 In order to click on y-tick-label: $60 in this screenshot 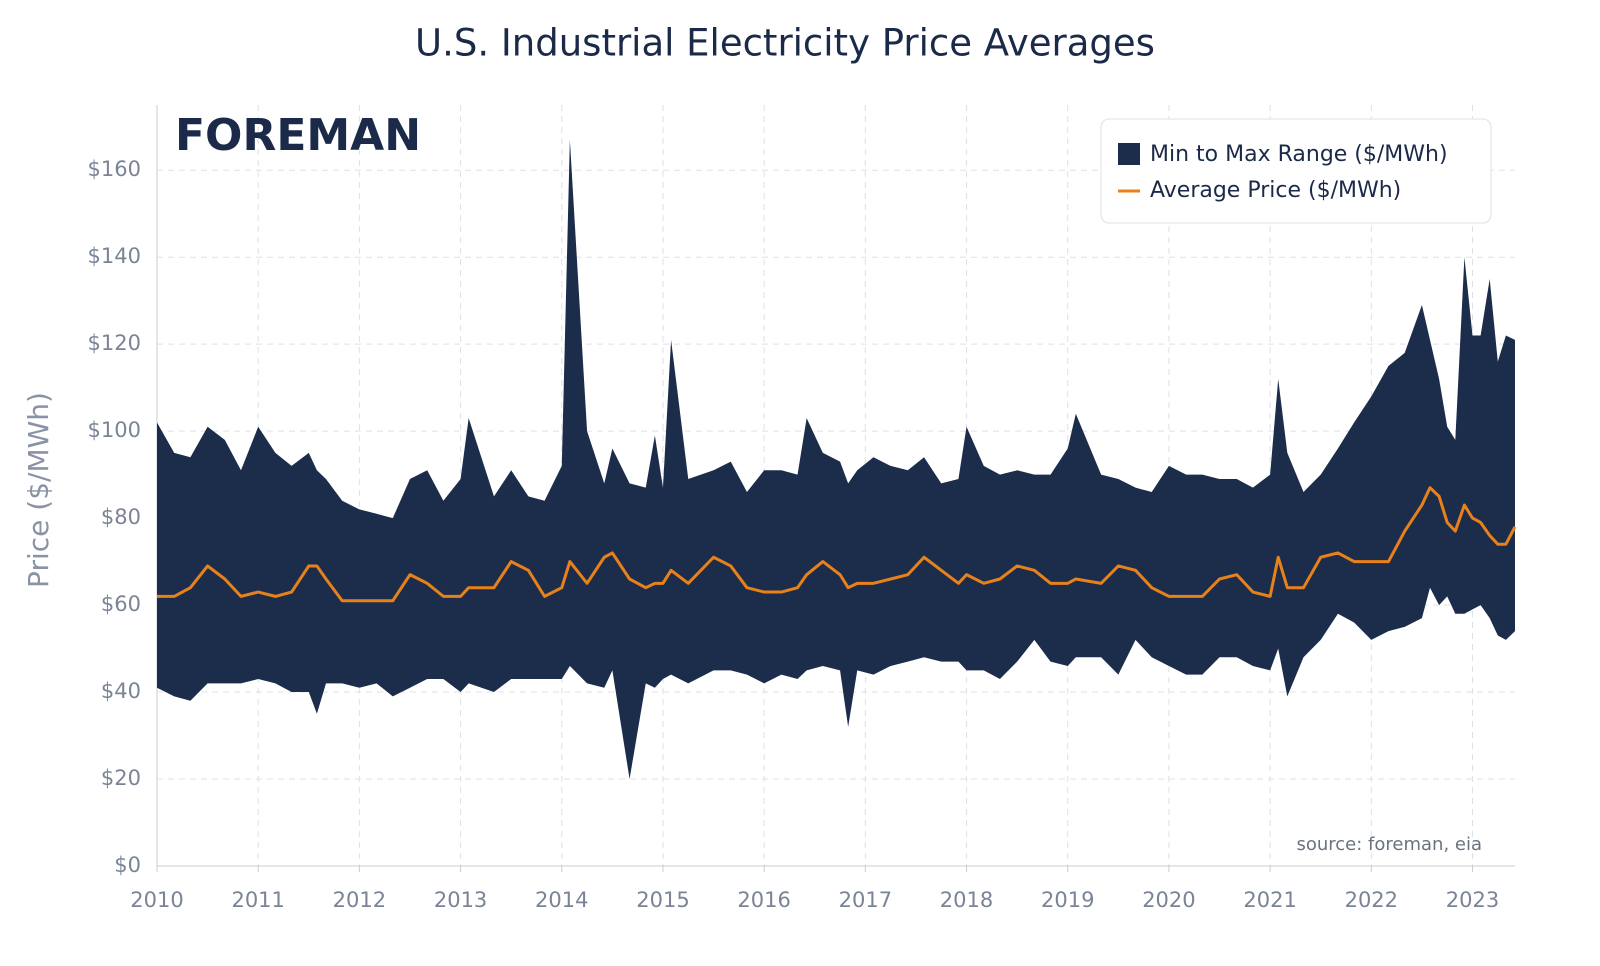, I will do `click(121, 604)`.